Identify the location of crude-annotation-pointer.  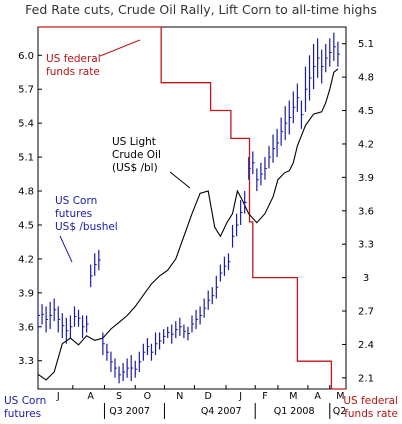
(180, 180).